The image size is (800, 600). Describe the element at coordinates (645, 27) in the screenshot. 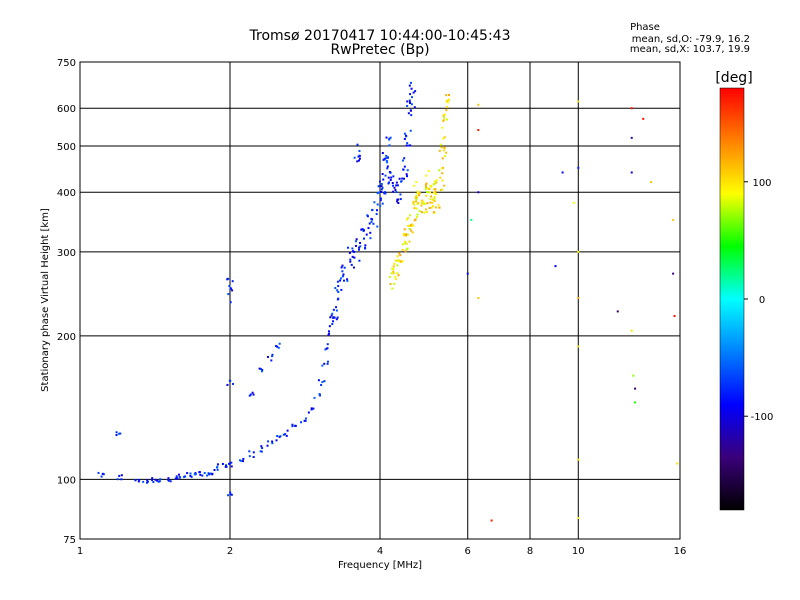

I see `phase-stats-heading: Phase` at that location.